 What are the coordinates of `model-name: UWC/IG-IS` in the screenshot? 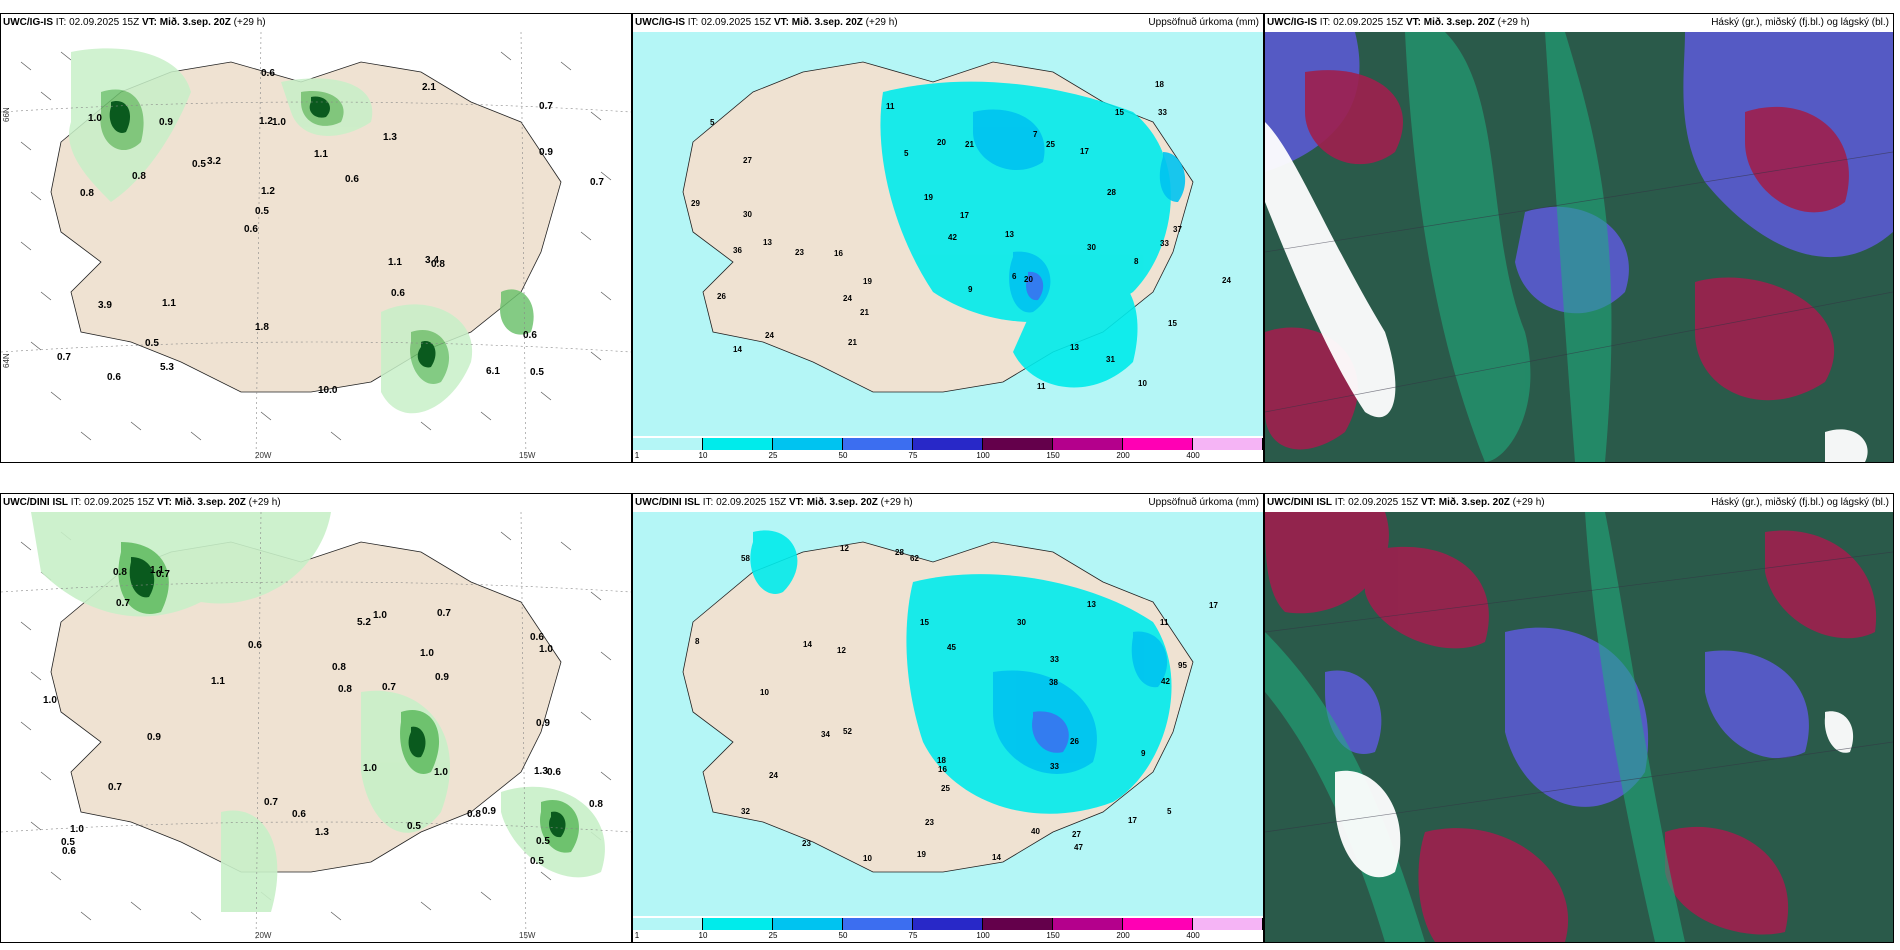 It's located at (660, 22).